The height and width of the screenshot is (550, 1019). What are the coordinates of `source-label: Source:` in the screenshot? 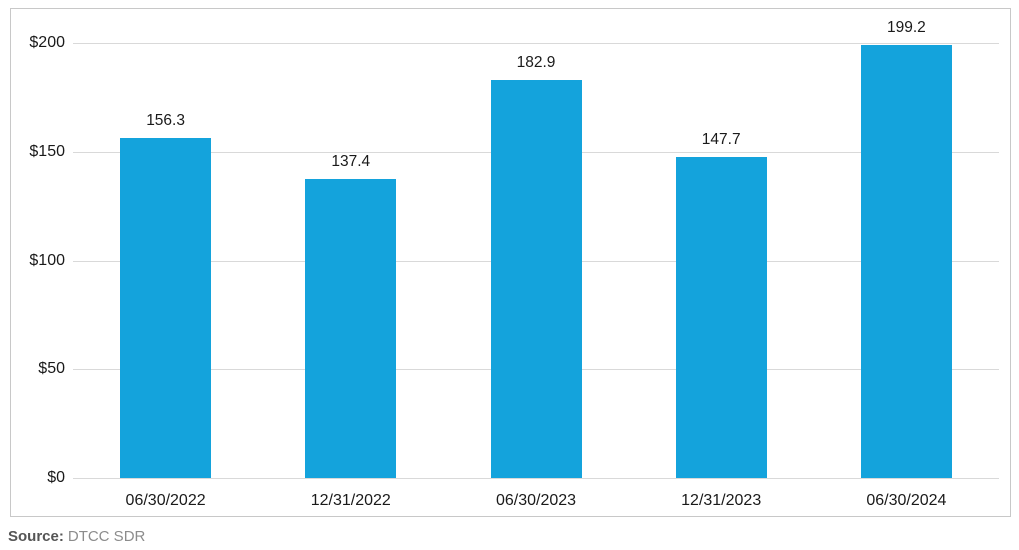 It's located at (36, 536).